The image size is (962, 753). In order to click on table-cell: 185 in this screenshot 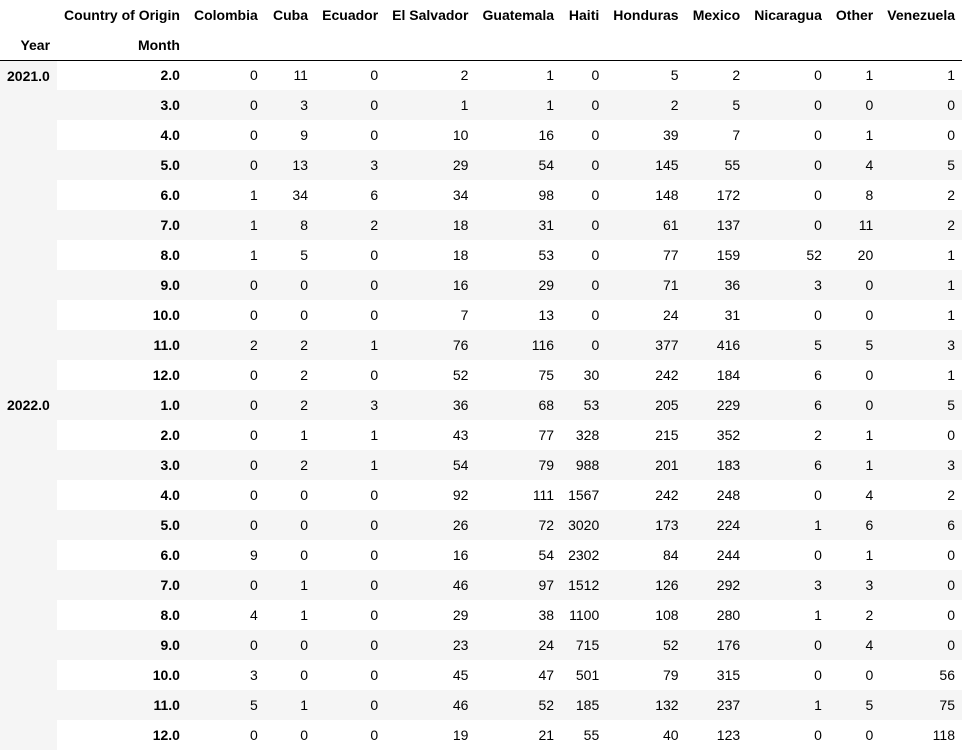, I will do `click(584, 705)`.